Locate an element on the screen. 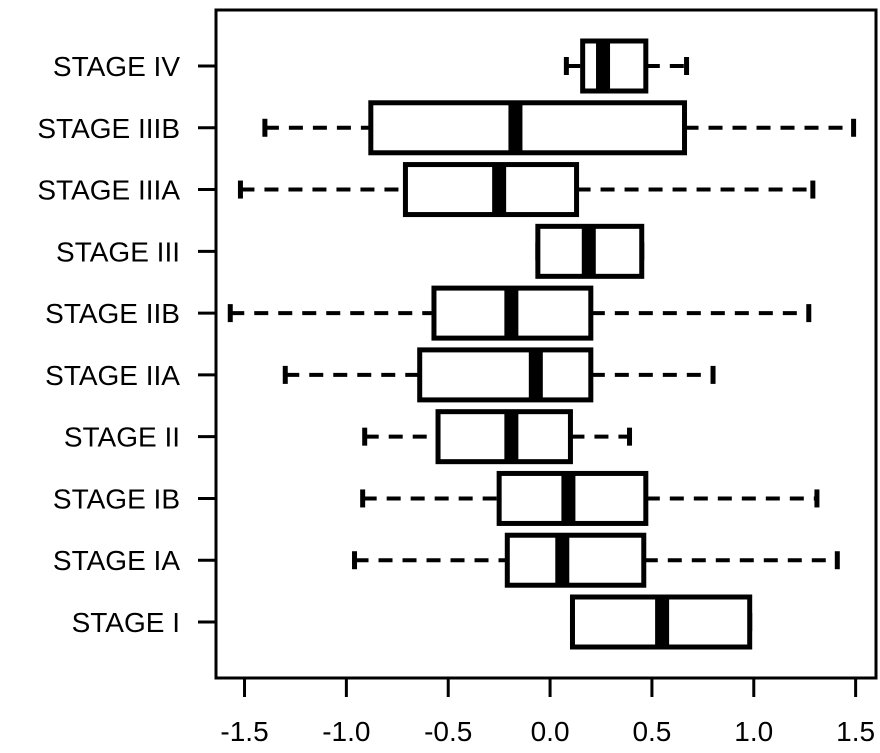 The height and width of the screenshot is (753, 880). x-tick-label: -0.5 is located at coordinates (448, 731).